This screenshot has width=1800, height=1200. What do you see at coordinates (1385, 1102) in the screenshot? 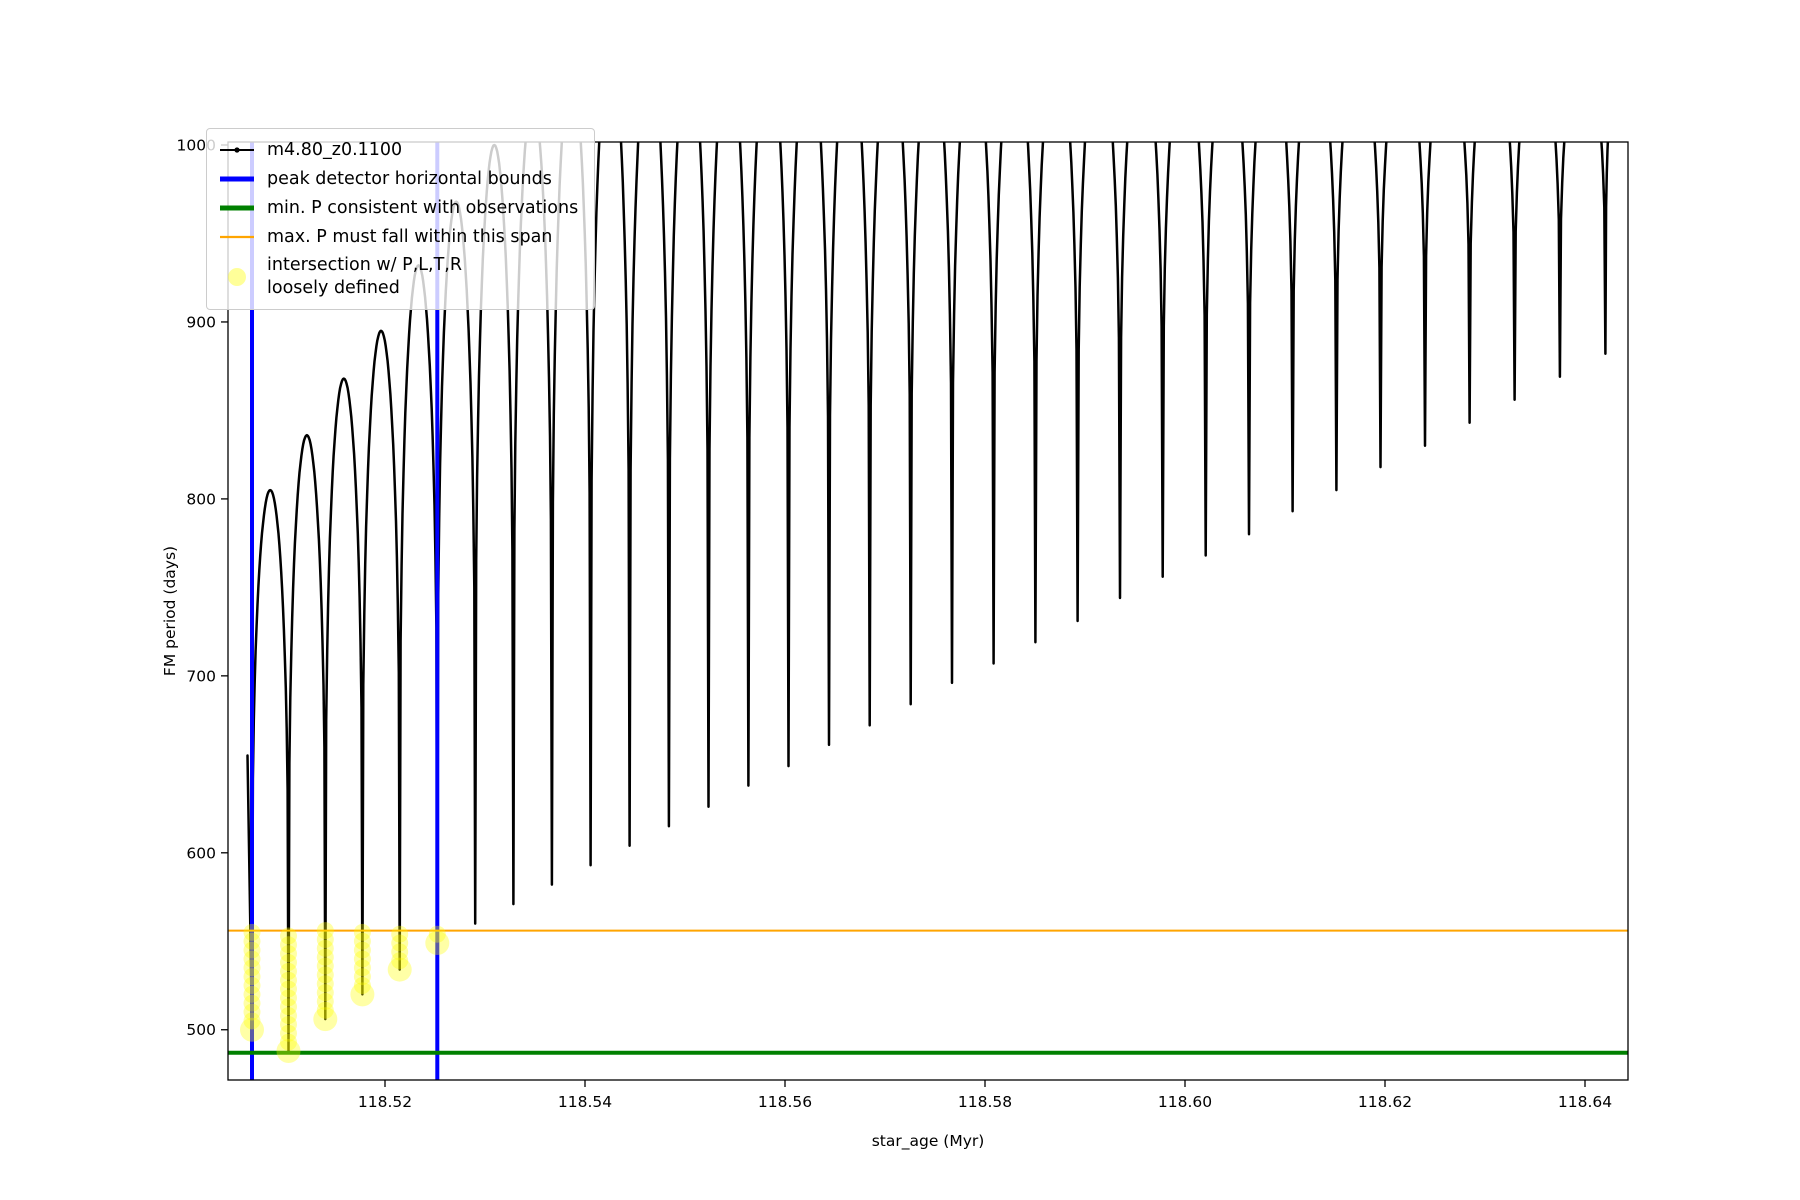
I see `x-tick-label: 118.62` at bounding box center [1385, 1102].